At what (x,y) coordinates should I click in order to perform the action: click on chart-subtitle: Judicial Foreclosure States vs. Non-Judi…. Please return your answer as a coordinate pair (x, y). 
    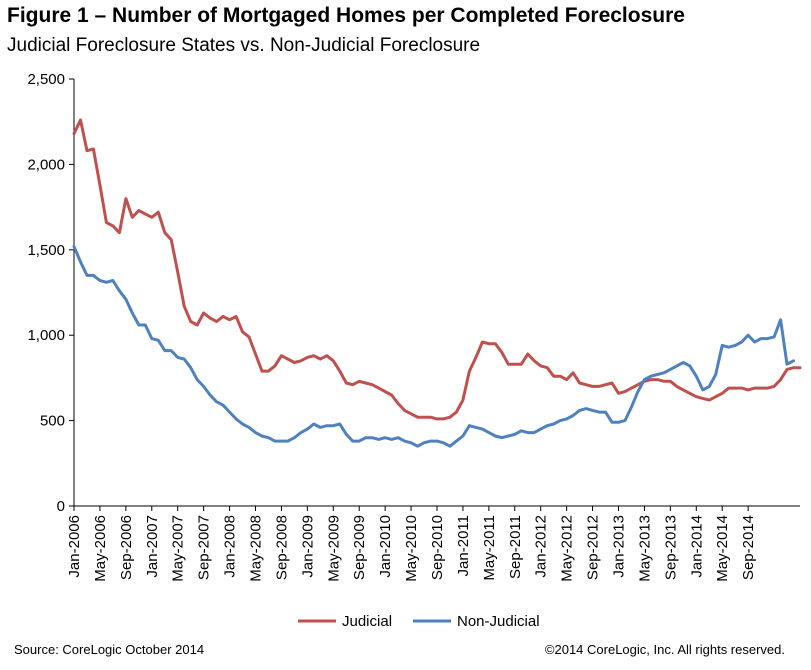
    Looking at the image, I should click on (244, 45).